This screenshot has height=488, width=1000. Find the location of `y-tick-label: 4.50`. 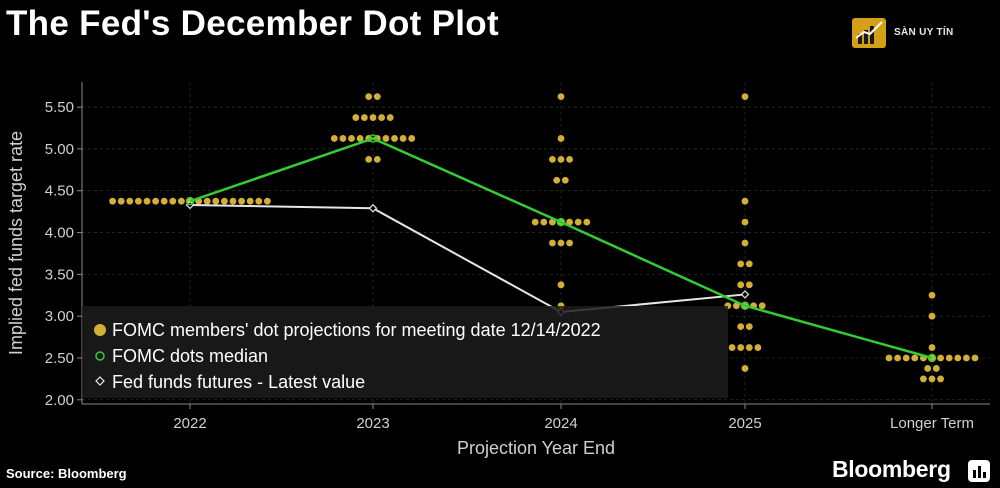

y-tick-label: 4.50 is located at coordinates (59, 191).